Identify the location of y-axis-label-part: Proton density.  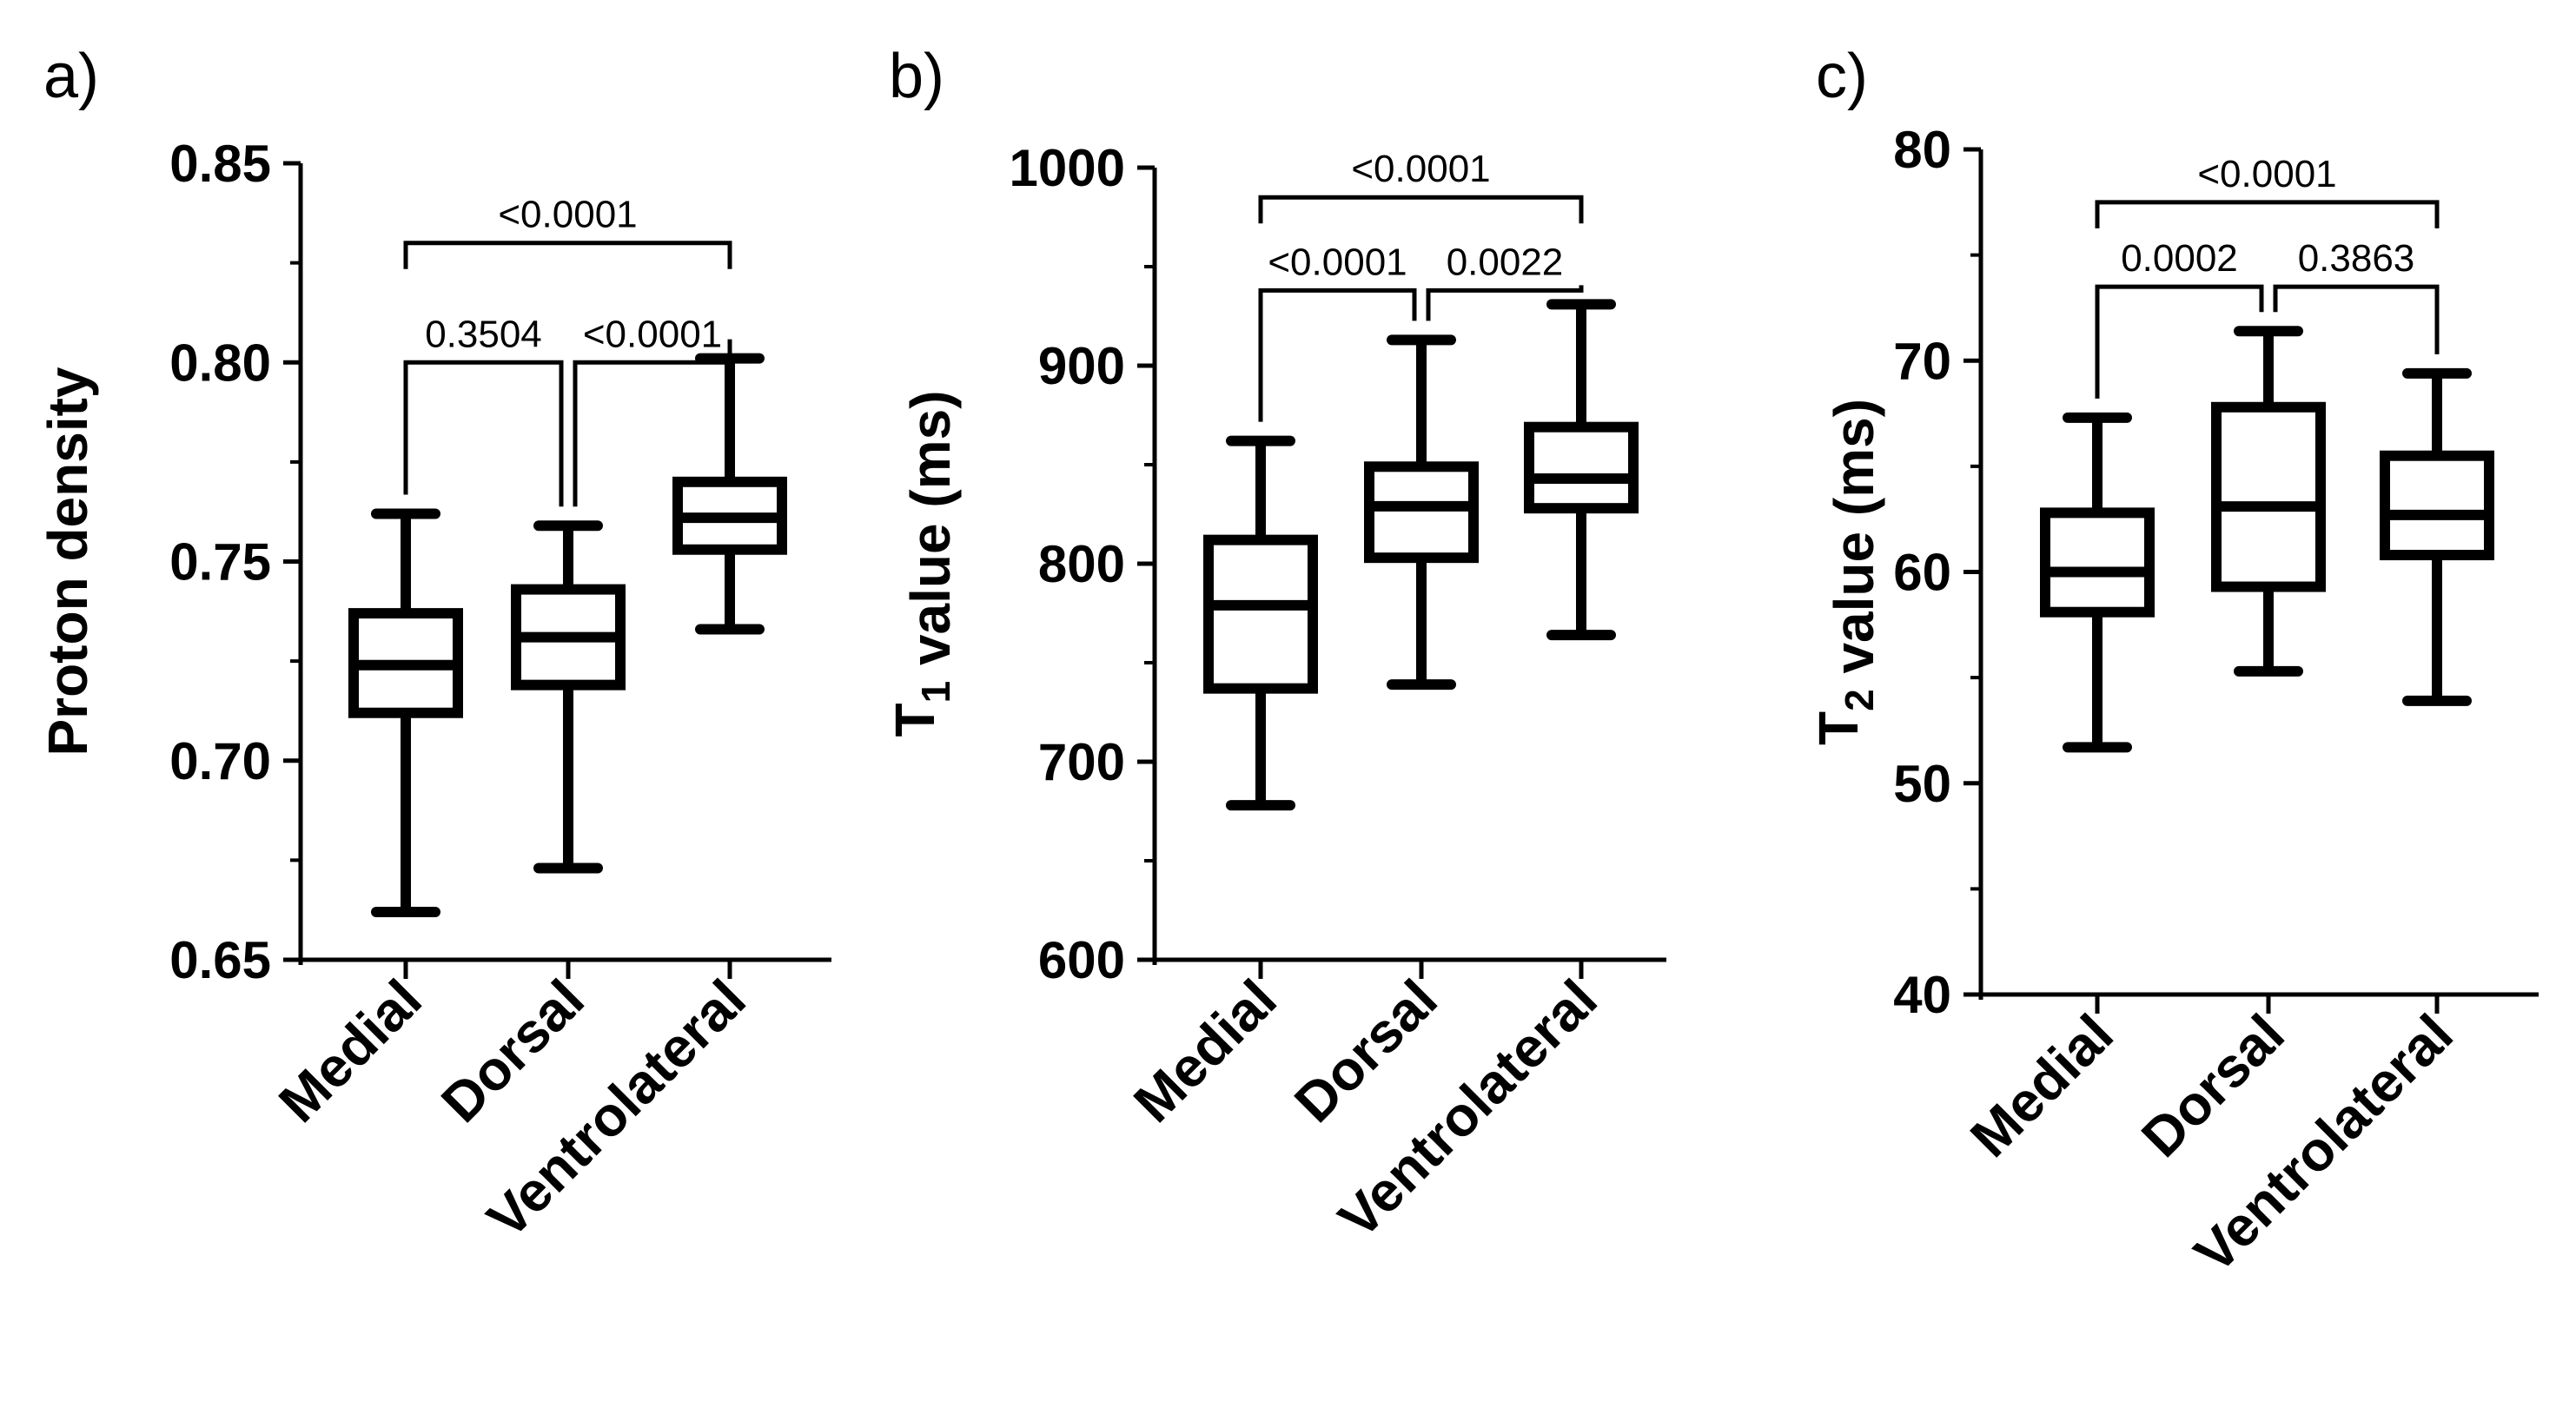
(67, 562).